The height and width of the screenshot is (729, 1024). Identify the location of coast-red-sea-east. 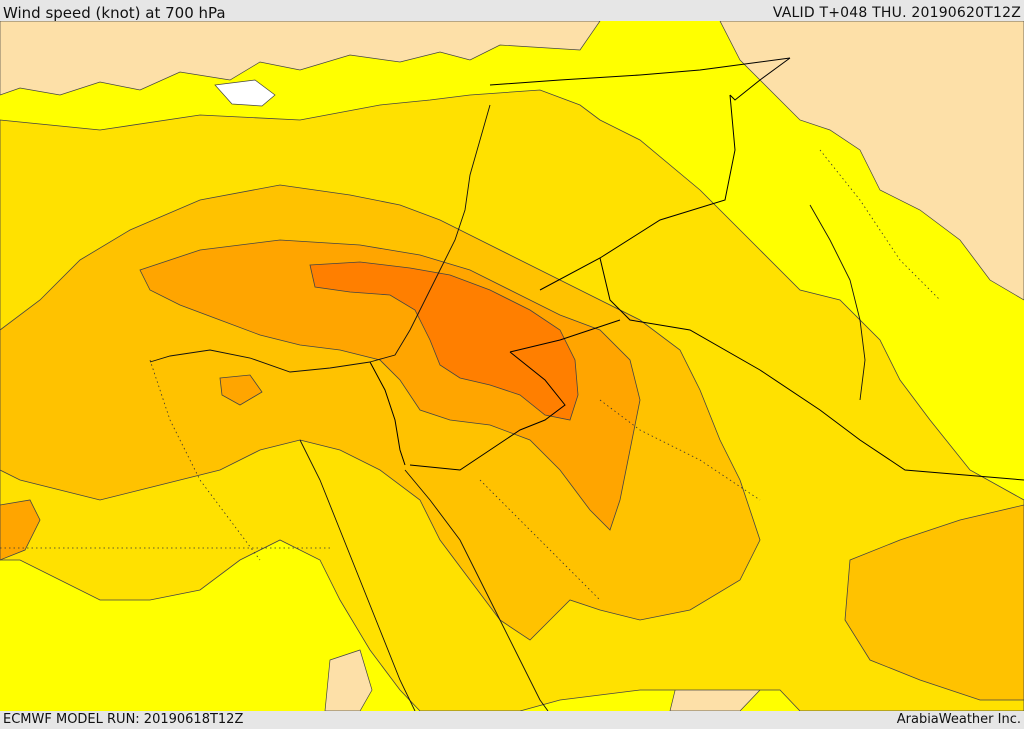
(476, 590).